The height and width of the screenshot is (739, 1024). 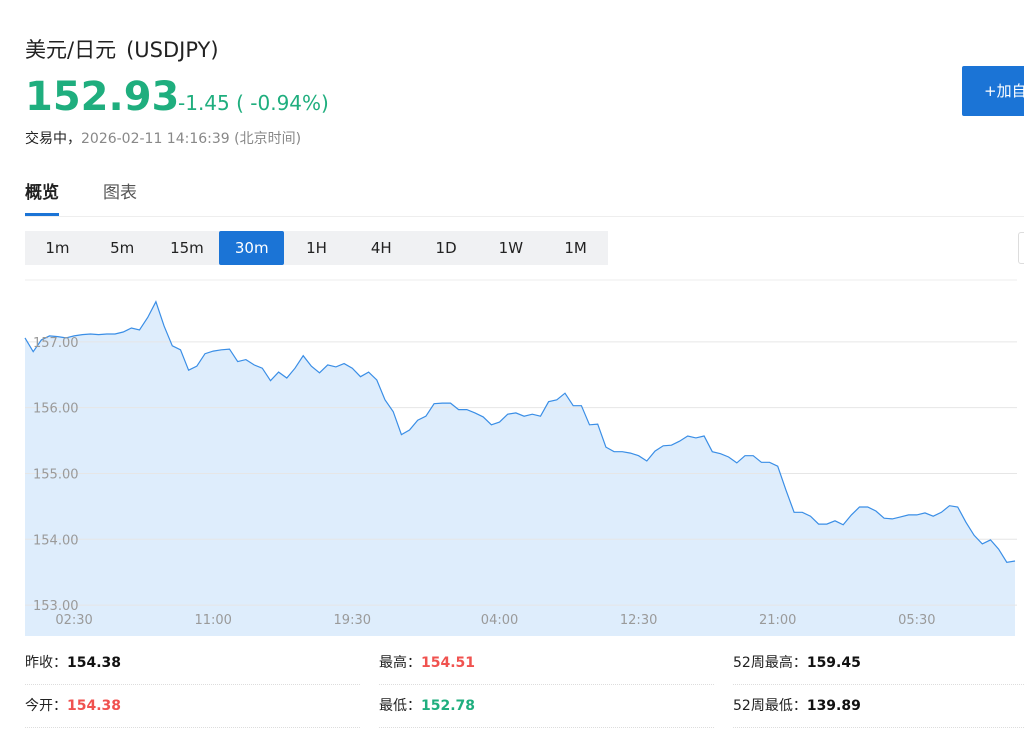 I want to click on price-change: -1.45 ( -0.94%), so click(x=253, y=103).